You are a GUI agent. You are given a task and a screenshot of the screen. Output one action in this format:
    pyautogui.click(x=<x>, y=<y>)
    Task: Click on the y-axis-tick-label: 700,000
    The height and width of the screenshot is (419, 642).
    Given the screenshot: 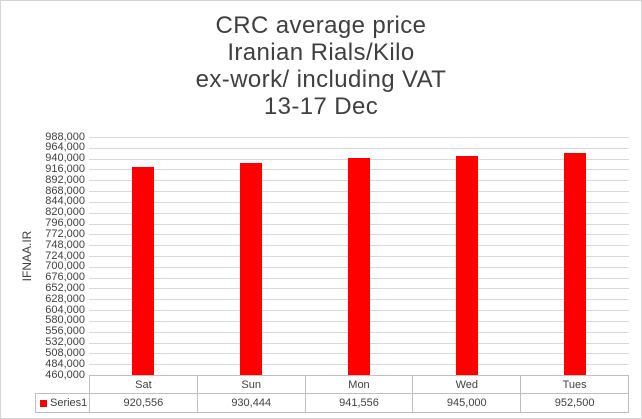 What is the action you would take?
    pyautogui.click(x=65, y=266)
    